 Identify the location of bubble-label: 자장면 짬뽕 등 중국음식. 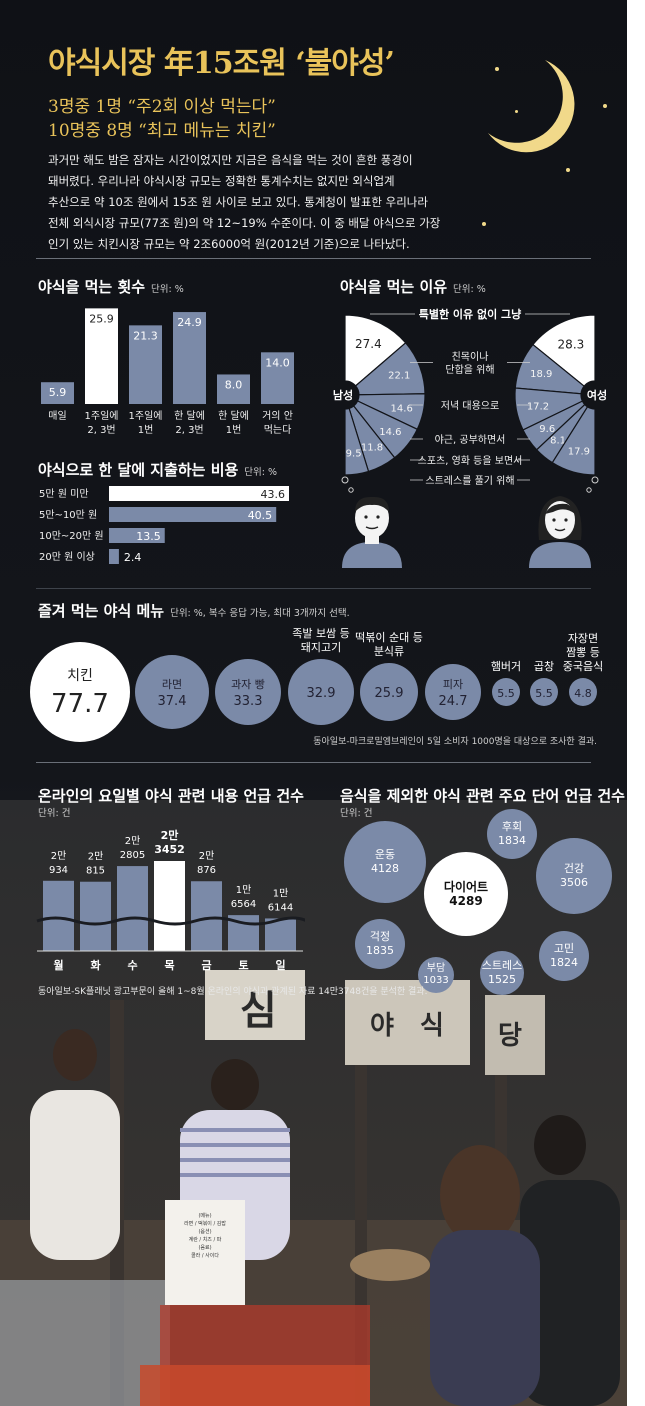
(582, 653).